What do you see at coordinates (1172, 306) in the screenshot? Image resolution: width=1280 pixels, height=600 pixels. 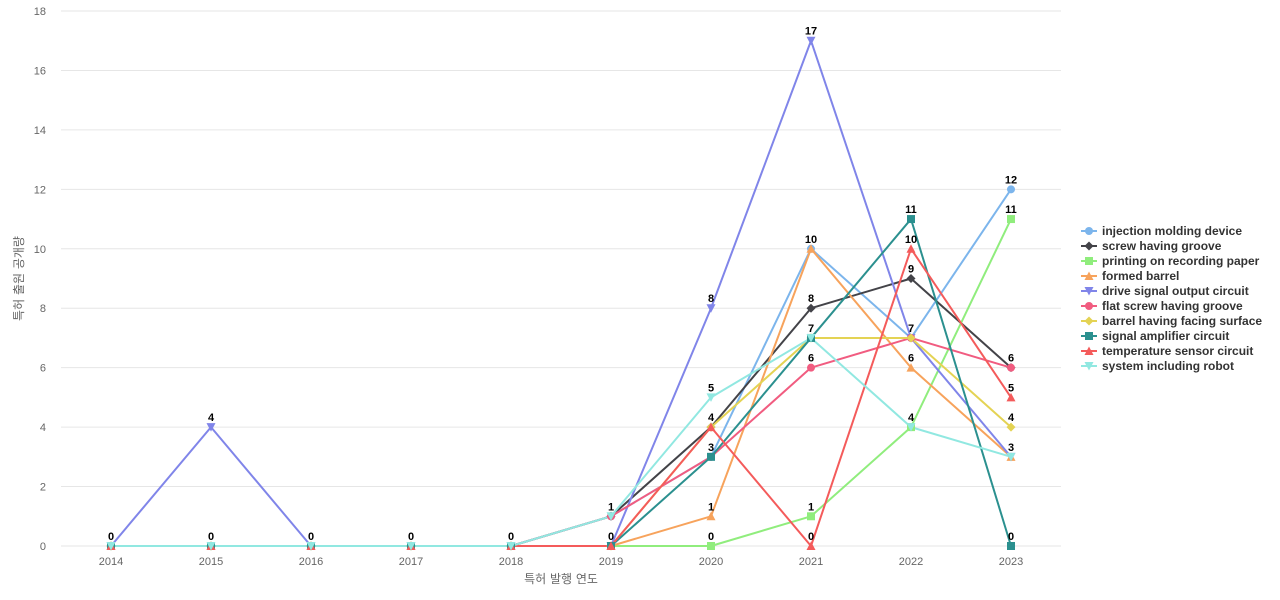 I see `legend-label: flat screw having groove` at bounding box center [1172, 306].